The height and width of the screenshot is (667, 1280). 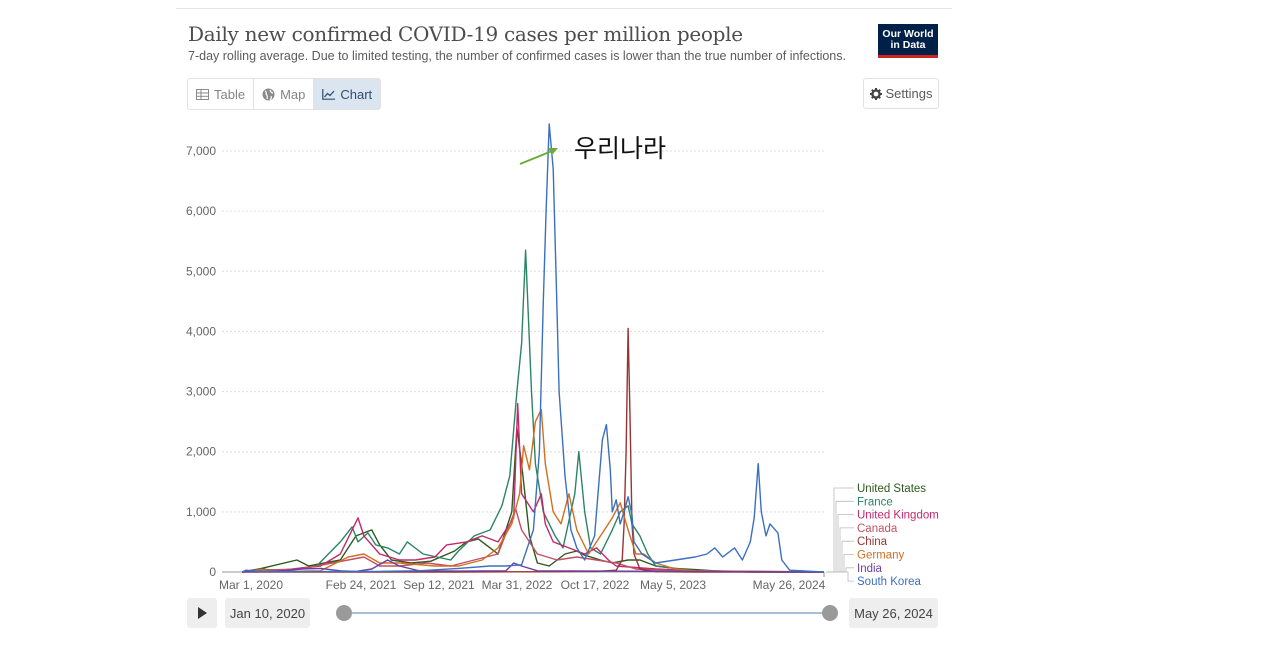 What do you see at coordinates (673, 585) in the screenshot?
I see `x-tick-label: May 5, 2023` at bounding box center [673, 585].